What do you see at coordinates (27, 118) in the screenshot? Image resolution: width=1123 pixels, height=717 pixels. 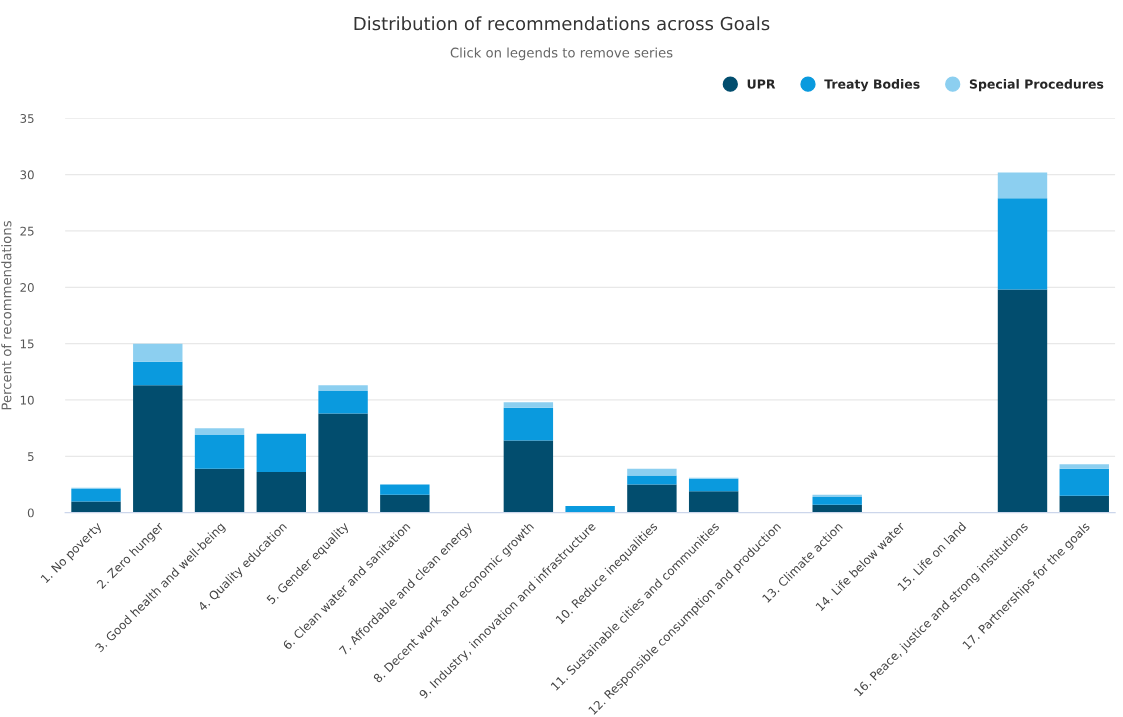 I see `y-tick-label: 35` at bounding box center [27, 118].